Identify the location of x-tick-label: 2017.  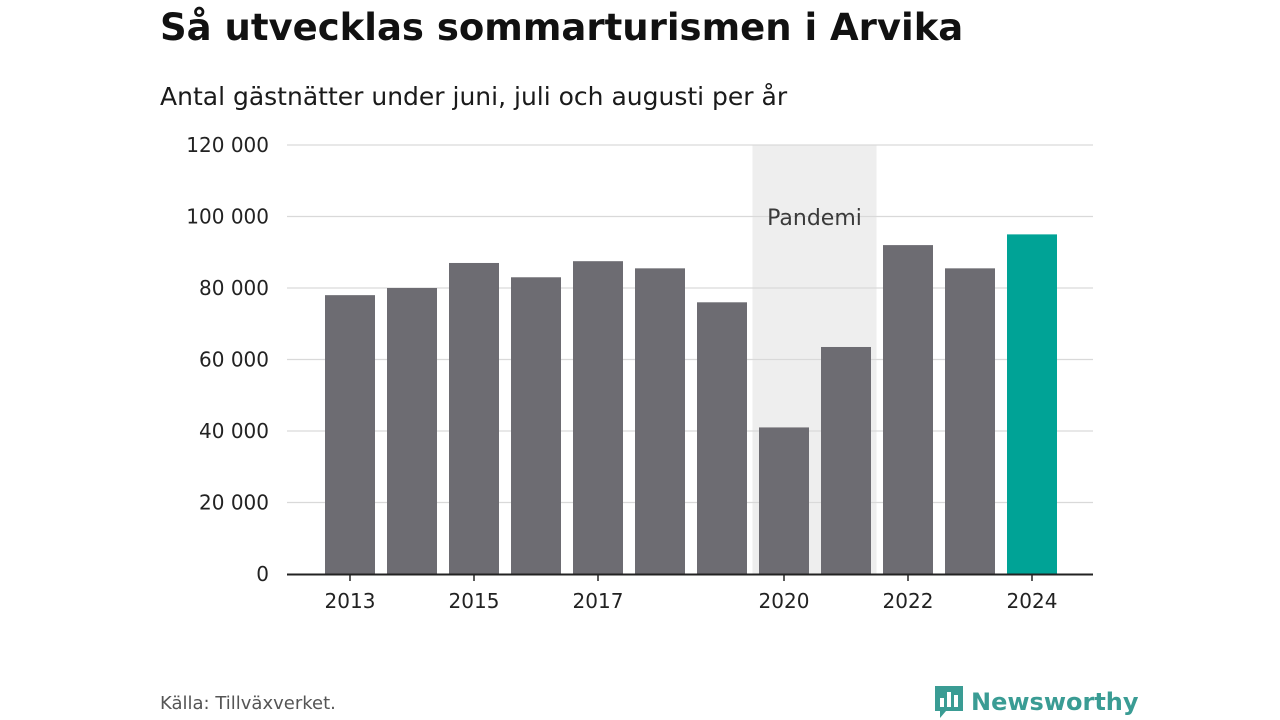
(598, 601).